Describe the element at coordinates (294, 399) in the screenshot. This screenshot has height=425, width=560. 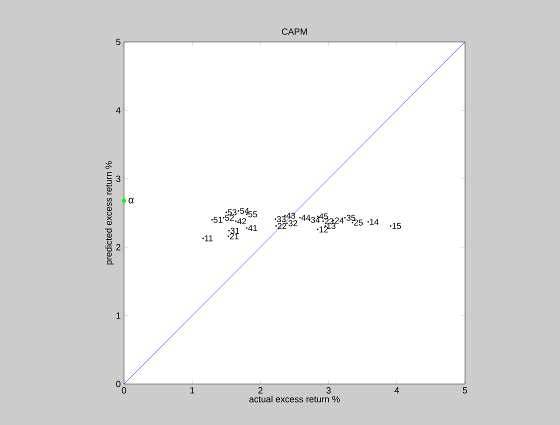
I see `x-axis-title: actual excess return %` at that location.